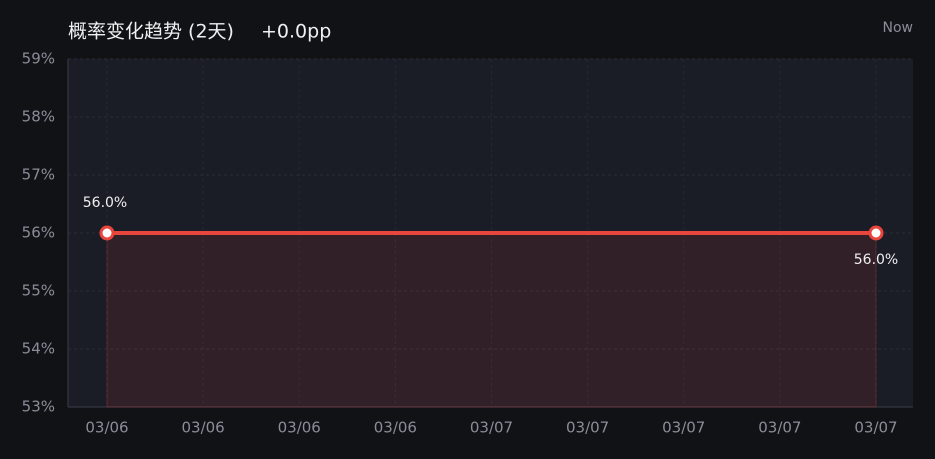 The height and width of the screenshot is (459, 935). I want to click on y-tick-label: 55%, so click(38, 291).